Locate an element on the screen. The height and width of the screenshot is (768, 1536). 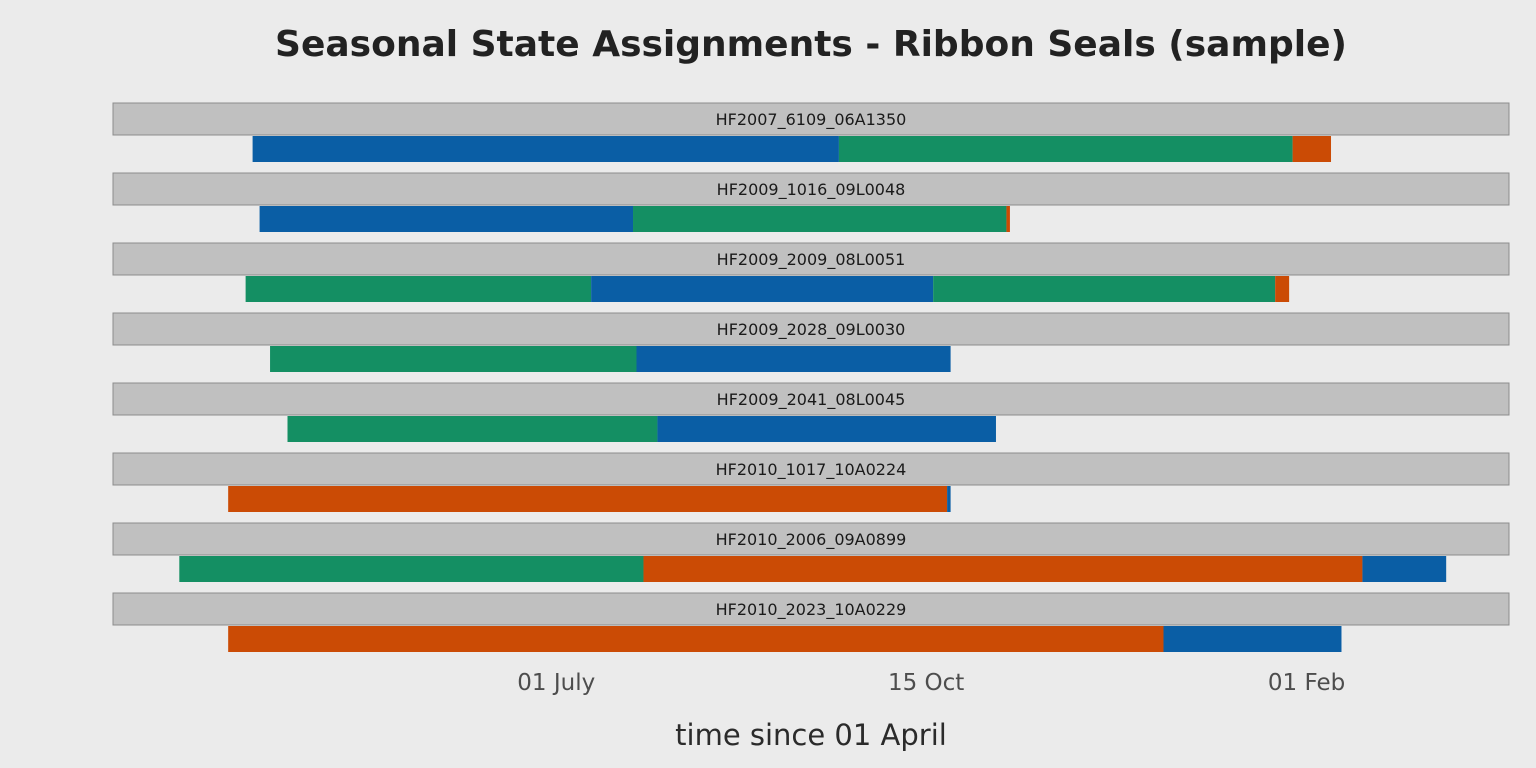
facet-strip-label: HF2010_2023_10A0229 is located at coordinates (811, 610).